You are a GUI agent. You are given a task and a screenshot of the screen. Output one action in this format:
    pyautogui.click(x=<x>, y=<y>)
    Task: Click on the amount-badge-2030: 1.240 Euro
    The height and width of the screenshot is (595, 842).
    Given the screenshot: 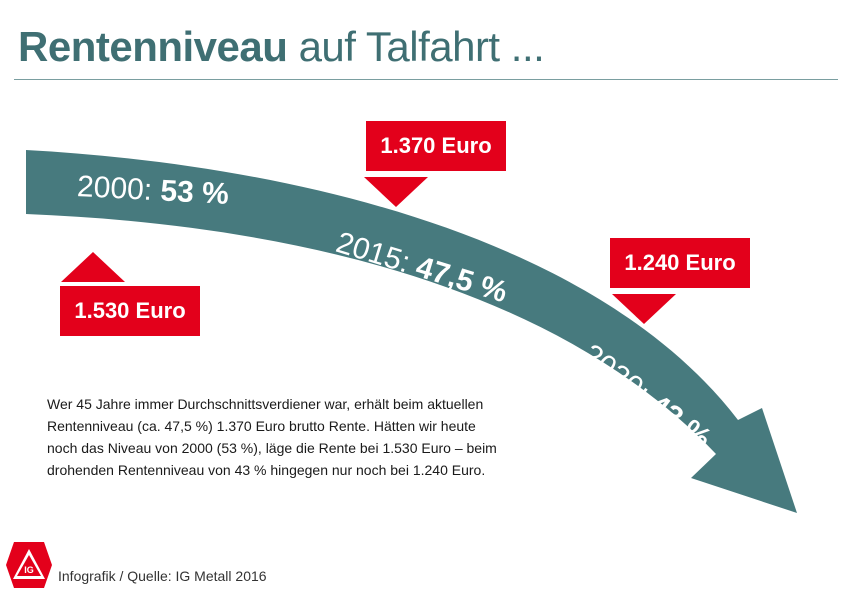 What is the action you would take?
    pyautogui.click(x=680, y=263)
    